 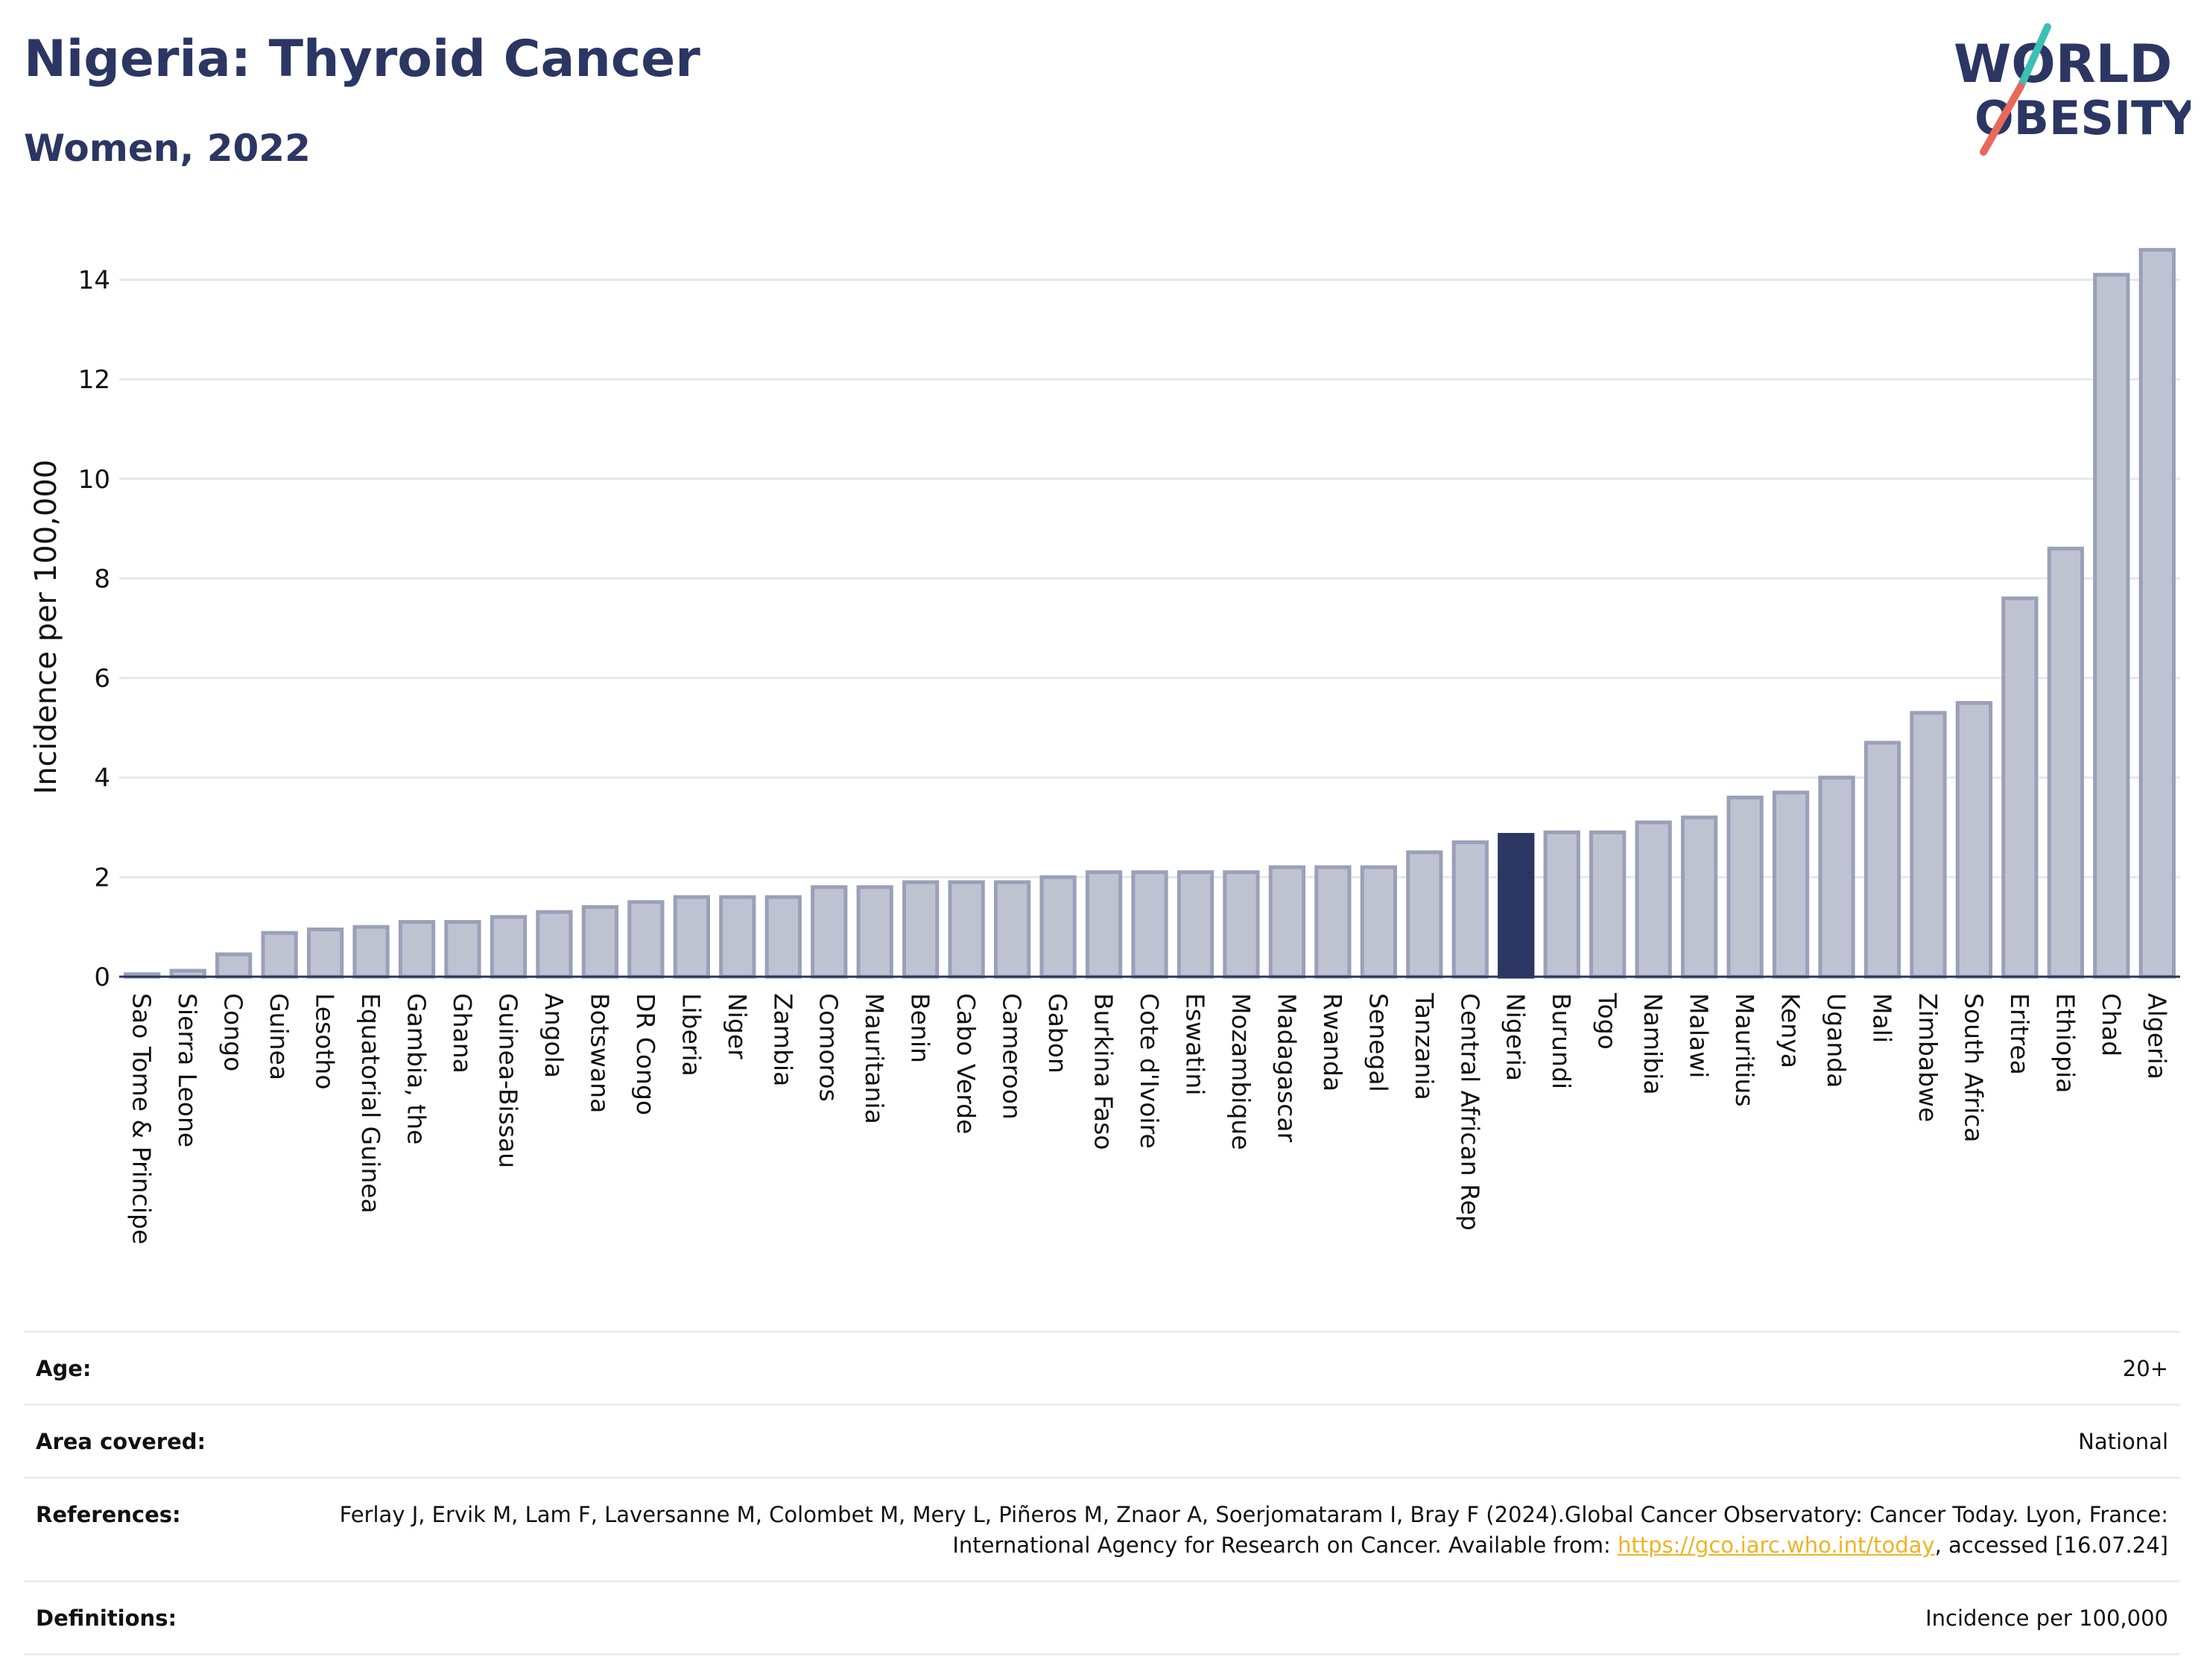 What do you see at coordinates (1424, 914) in the screenshot?
I see `bar-tanzania` at bounding box center [1424, 914].